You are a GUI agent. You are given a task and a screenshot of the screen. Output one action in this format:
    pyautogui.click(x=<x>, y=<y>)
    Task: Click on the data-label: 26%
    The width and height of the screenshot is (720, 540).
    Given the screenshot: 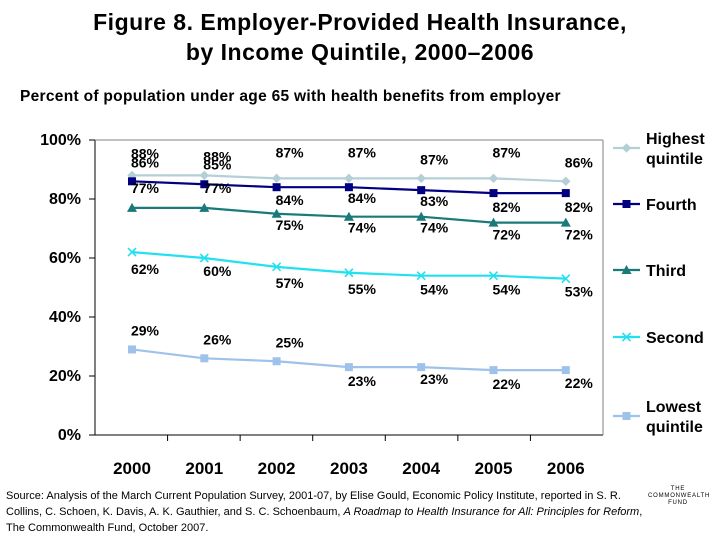 What is the action you would take?
    pyautogui.click(x=217, y=339)
    